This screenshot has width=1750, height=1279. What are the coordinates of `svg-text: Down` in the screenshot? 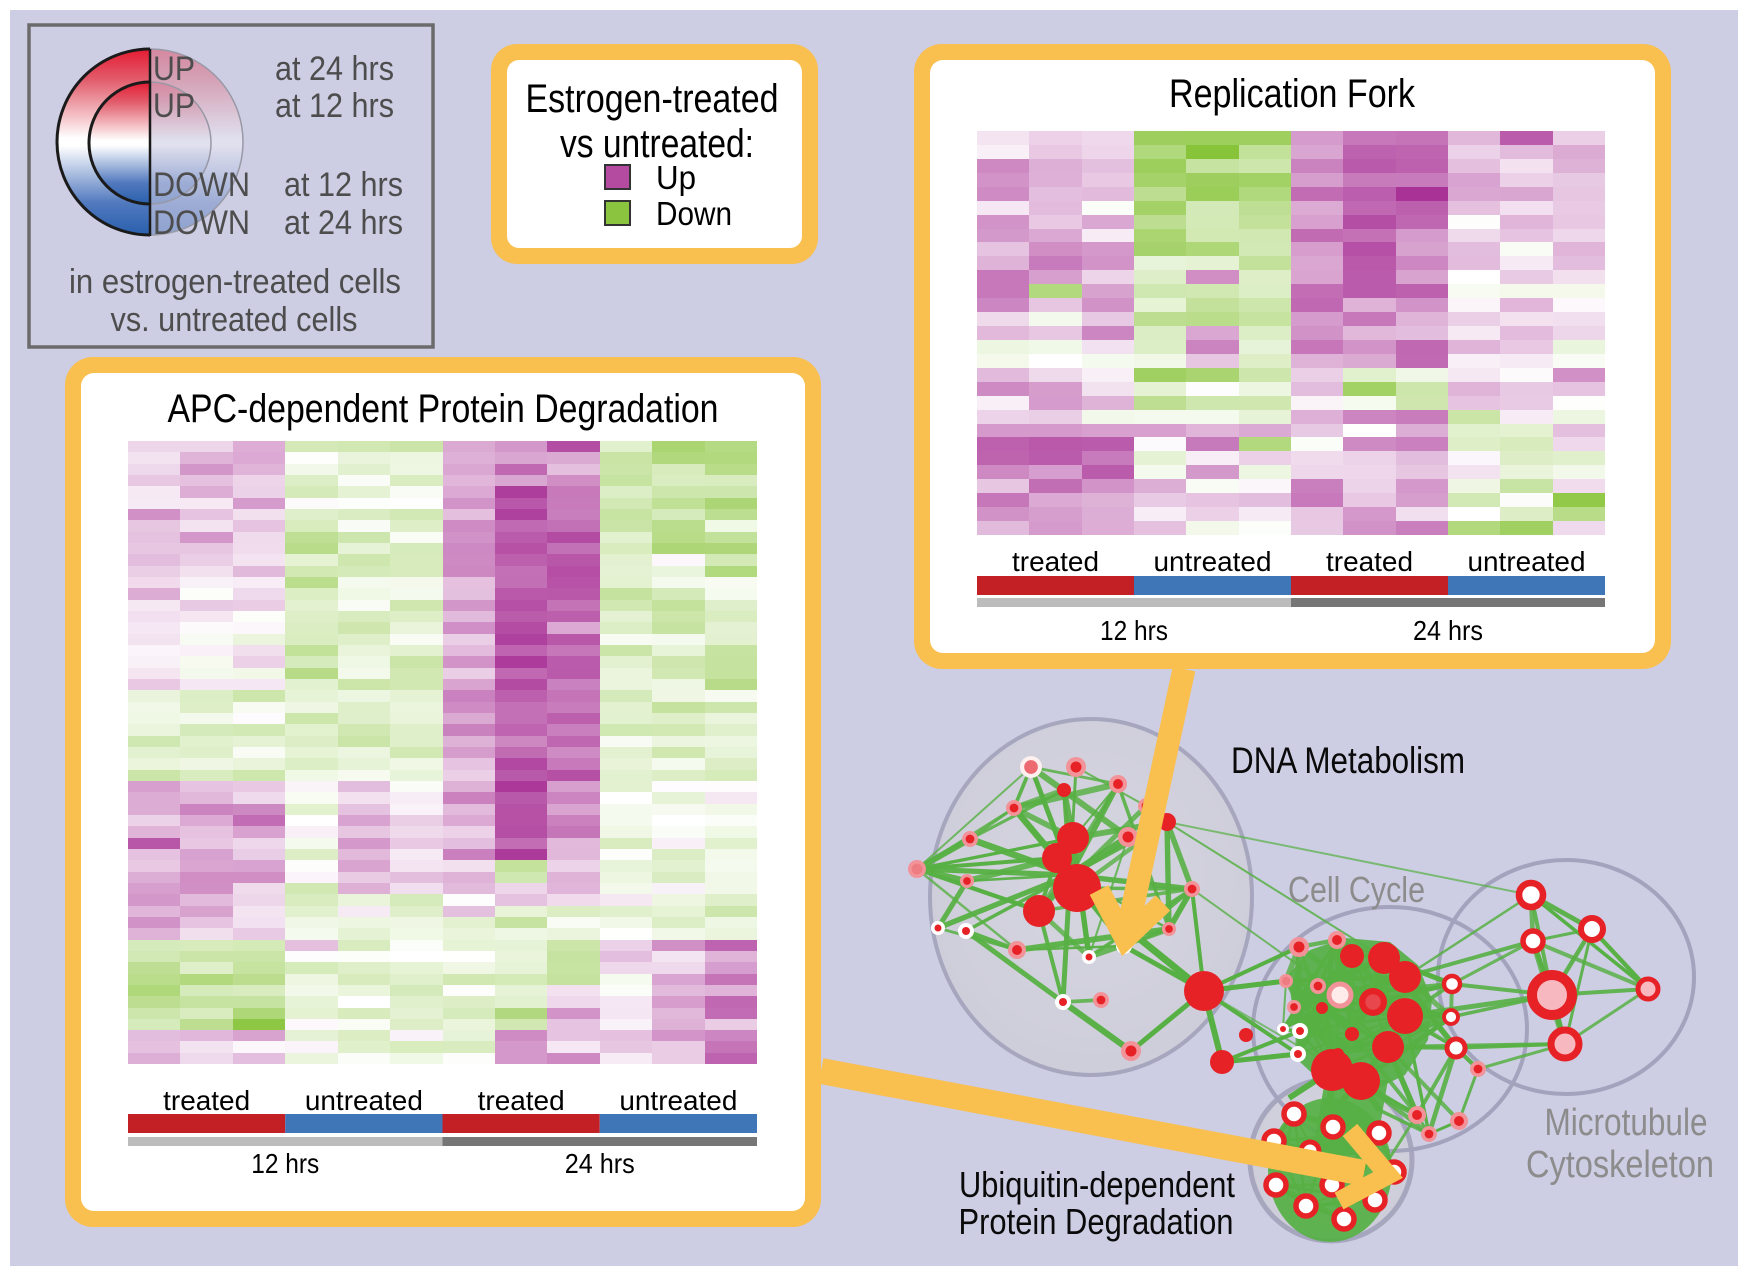 It's located at (694, 213).